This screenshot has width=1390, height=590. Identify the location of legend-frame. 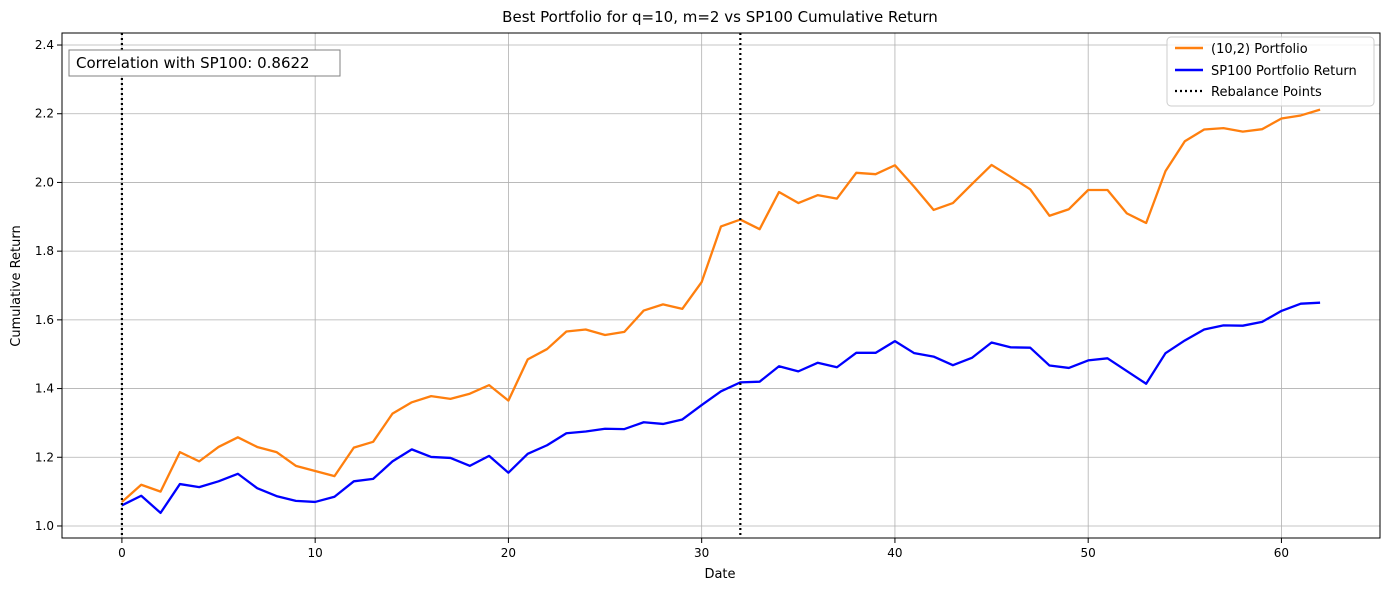
(1270, 71).